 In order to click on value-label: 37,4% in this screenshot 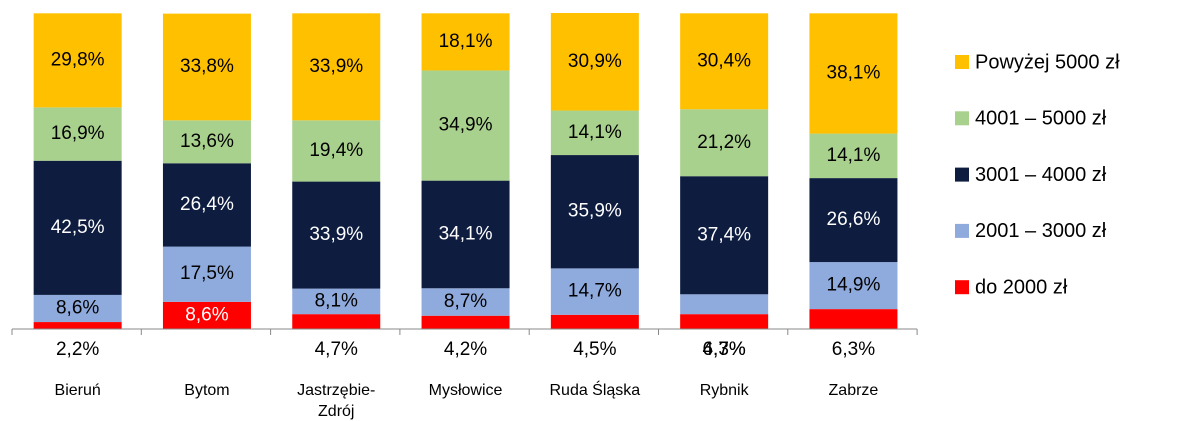, I will do `click(724, 234)`.